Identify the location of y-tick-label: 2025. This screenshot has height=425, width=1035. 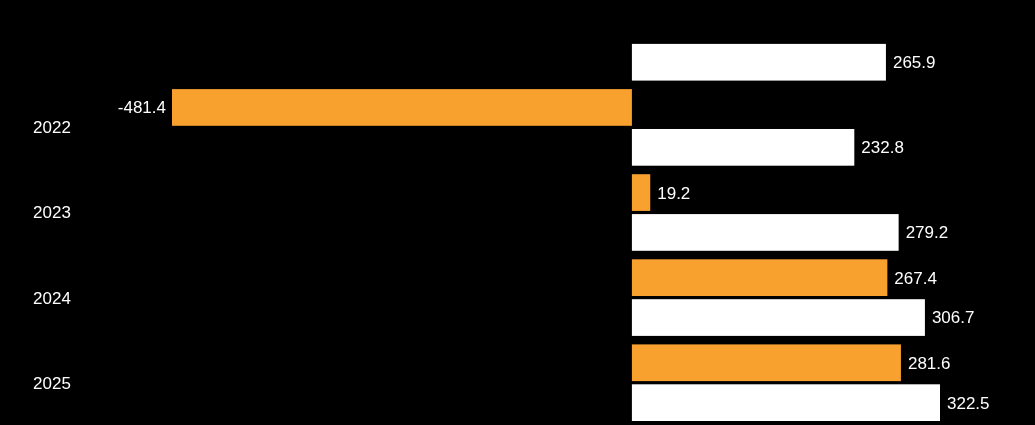
(52, 383).